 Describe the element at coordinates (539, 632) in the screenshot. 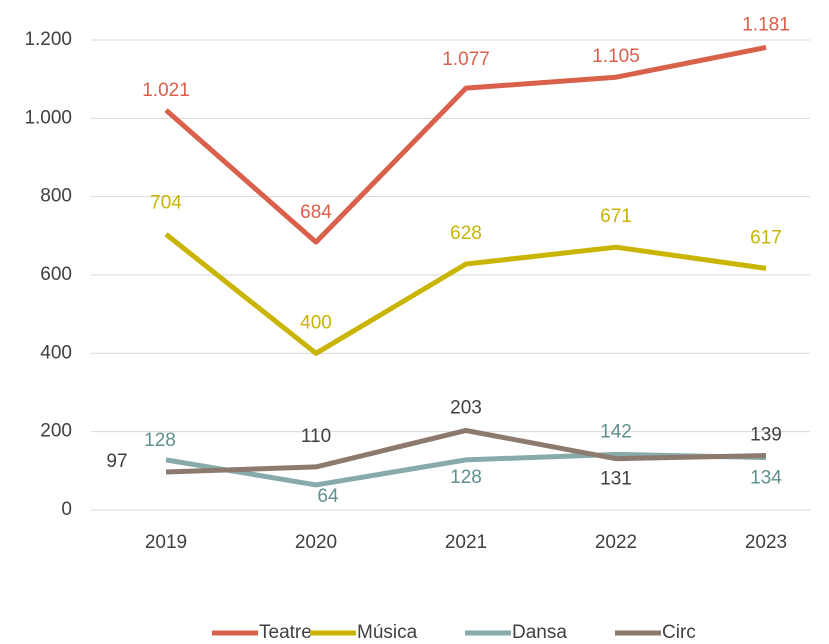

I see `legend-label: Dansa` at that location.